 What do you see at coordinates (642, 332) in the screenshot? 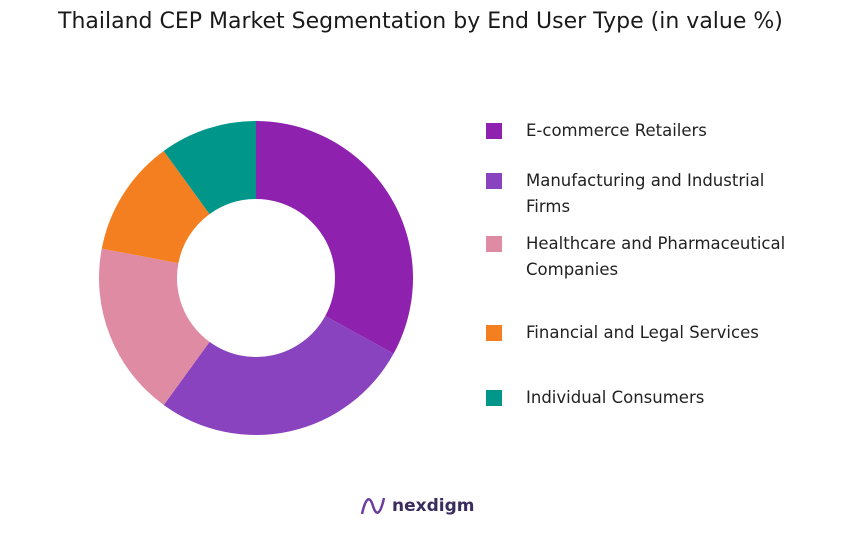
I see `legend-label: Financial and Legal Services` at bounding box center [642, 332].